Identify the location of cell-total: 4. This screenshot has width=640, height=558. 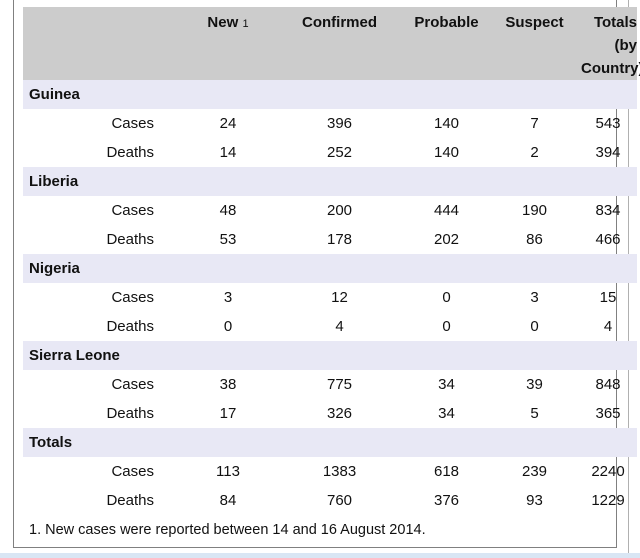
(608, 326).